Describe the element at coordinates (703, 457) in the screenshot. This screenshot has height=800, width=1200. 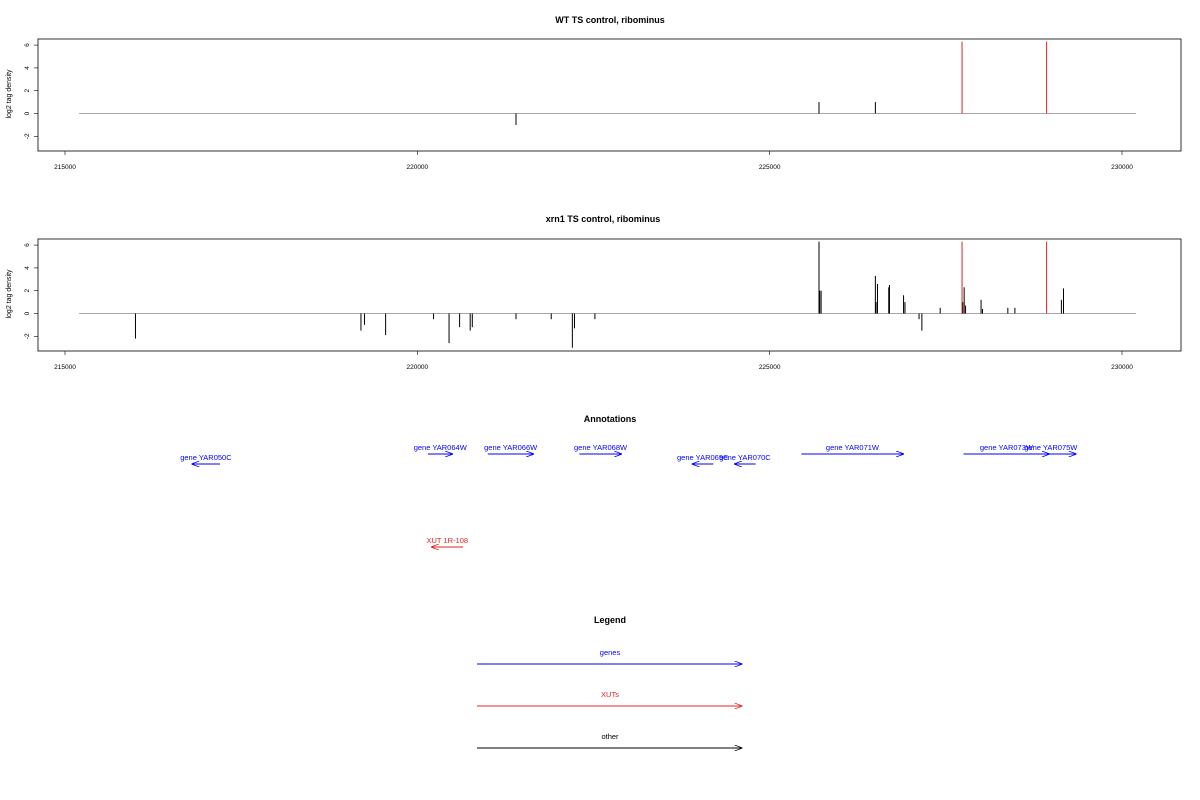
I see `feature-label: gene YAR069C` at that location.